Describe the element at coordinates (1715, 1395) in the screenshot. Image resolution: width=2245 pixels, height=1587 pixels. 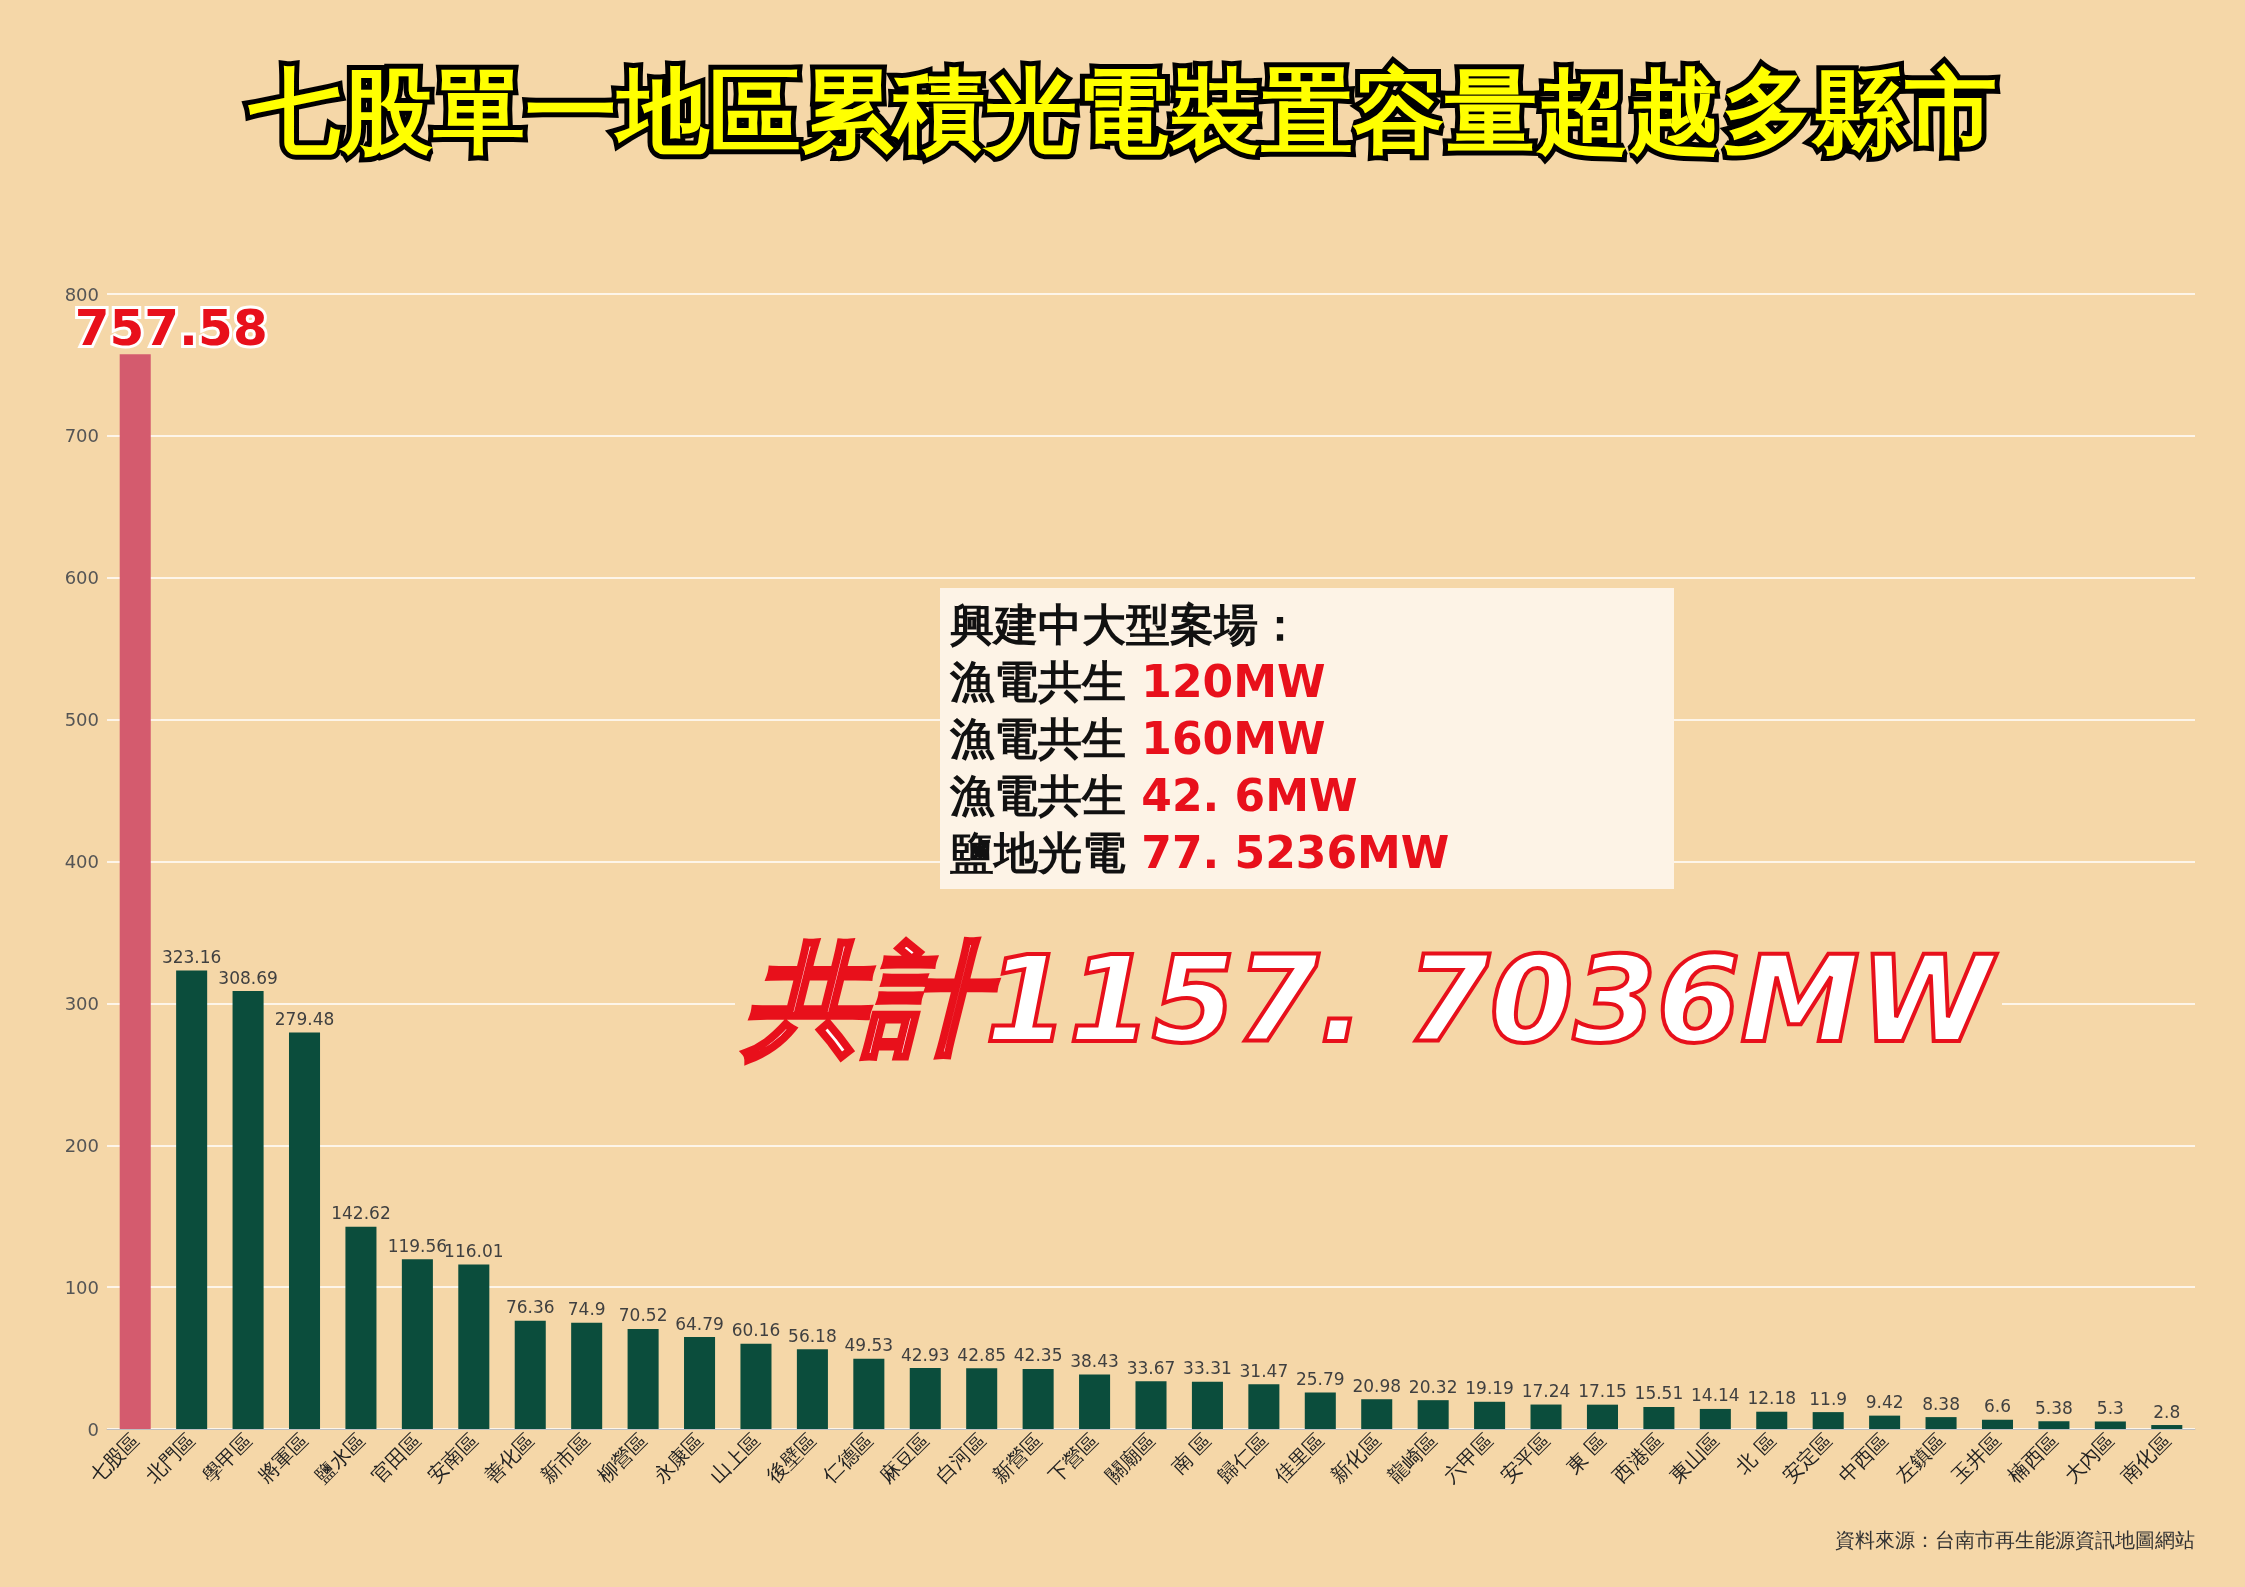
I see `data-label: 14.14` at that location.